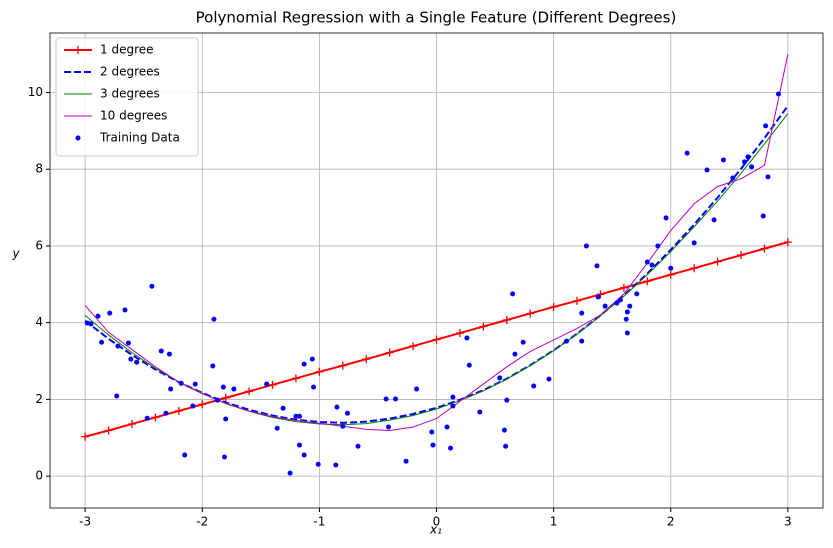 The image size is (833, 548). I want to click on y-tick-label: 6, so click(39, 245).